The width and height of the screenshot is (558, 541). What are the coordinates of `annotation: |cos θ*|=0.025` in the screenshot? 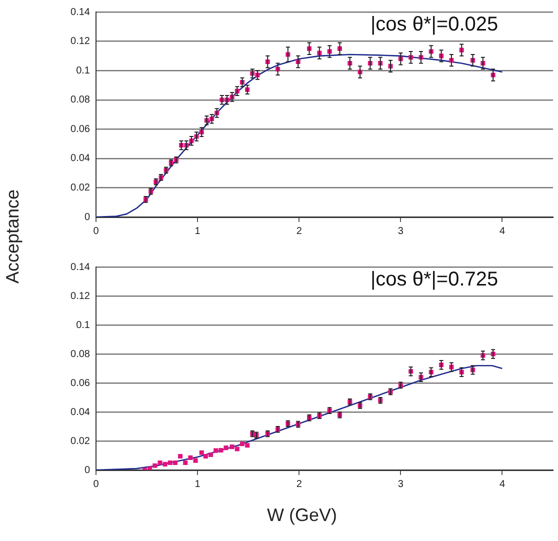 It's located at (434, 25).